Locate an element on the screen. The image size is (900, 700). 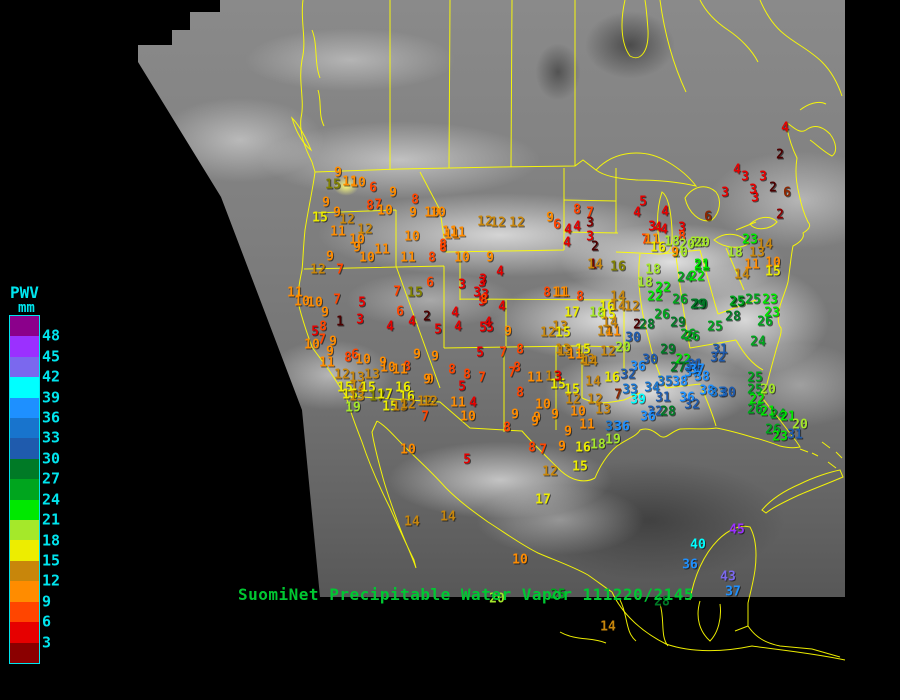
legend-tick-label: 42 is located at coordinates (51, 376).